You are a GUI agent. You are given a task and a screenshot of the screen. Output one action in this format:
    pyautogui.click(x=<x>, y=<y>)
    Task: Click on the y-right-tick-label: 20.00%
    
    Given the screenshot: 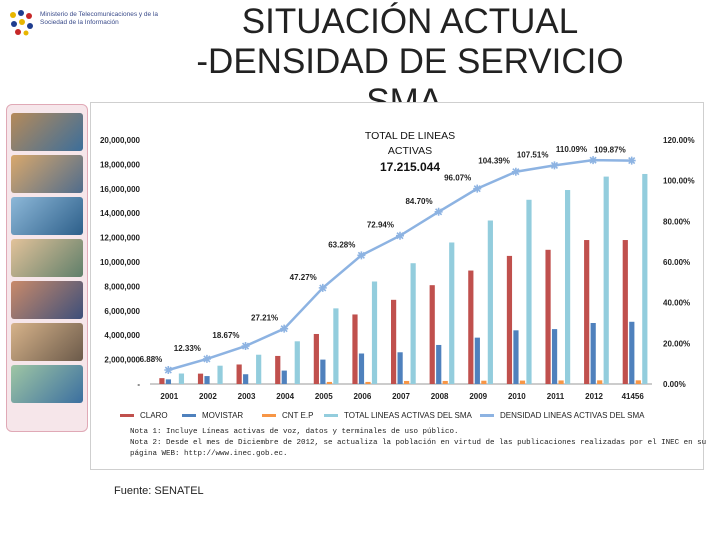 What is the action you would take?
    pyautogui.click(x=676, y=343)
    